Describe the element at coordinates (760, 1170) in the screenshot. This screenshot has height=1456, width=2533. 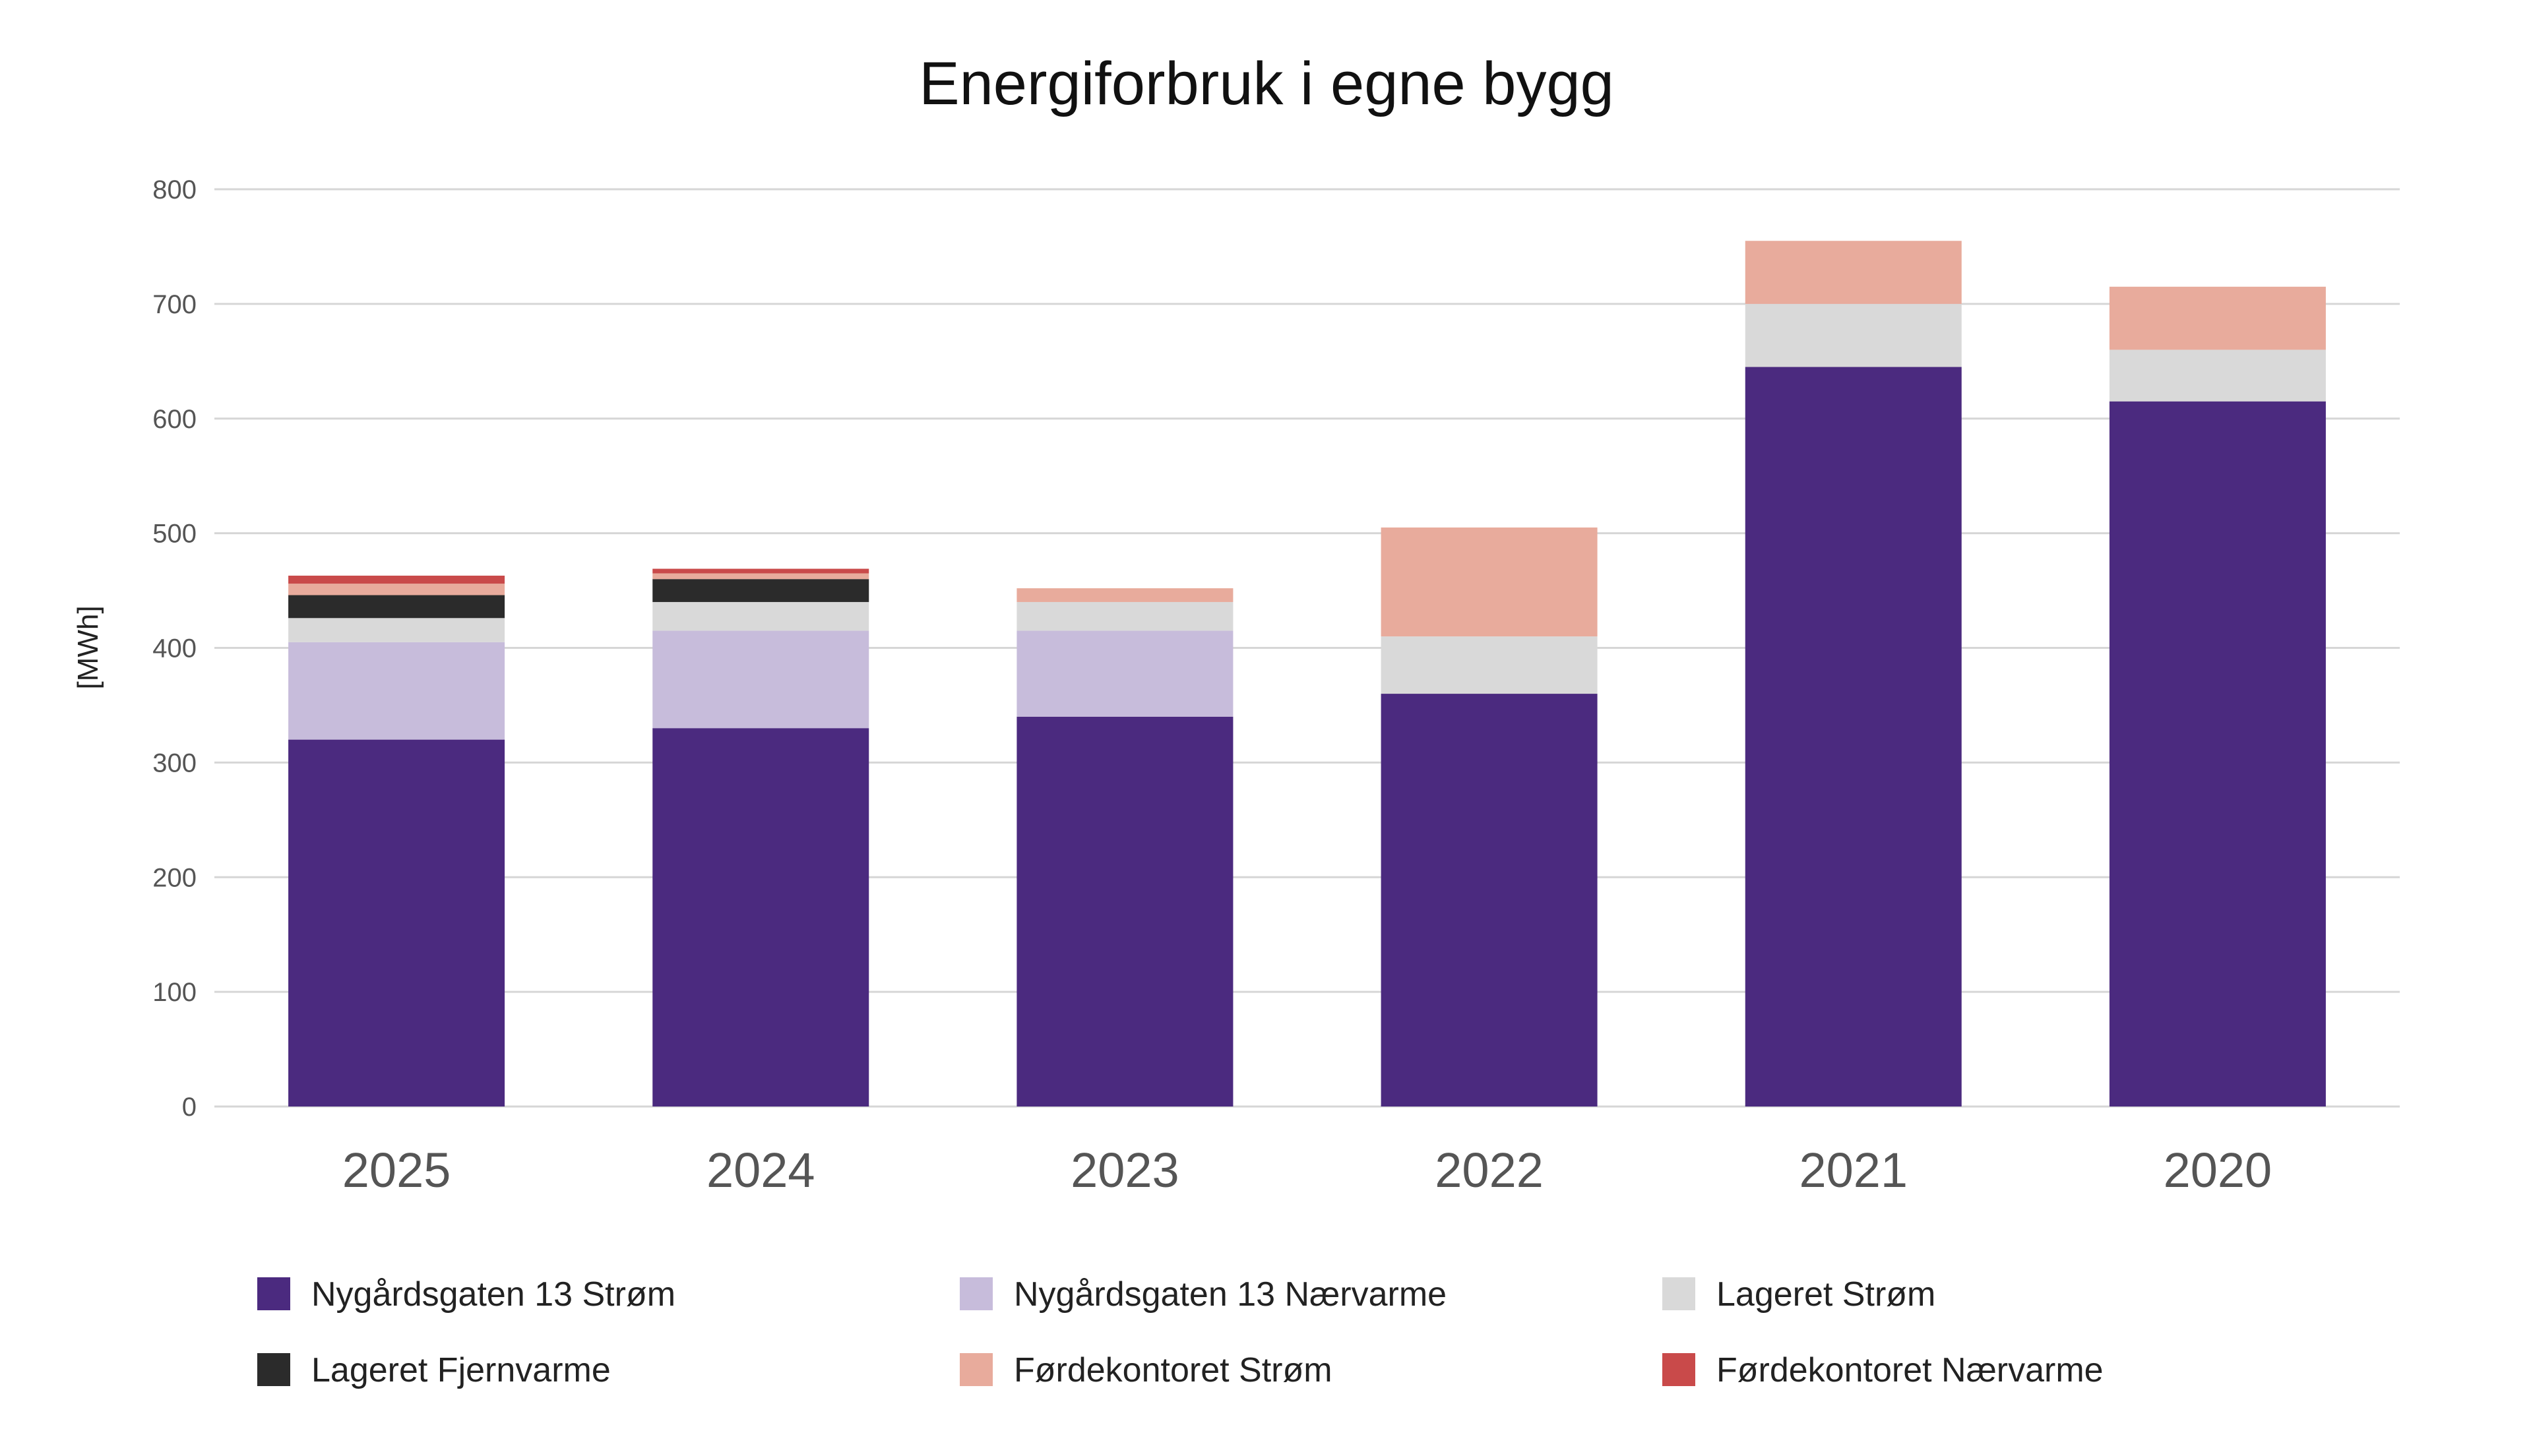
I see `x-tick-label: 2024` at that location.